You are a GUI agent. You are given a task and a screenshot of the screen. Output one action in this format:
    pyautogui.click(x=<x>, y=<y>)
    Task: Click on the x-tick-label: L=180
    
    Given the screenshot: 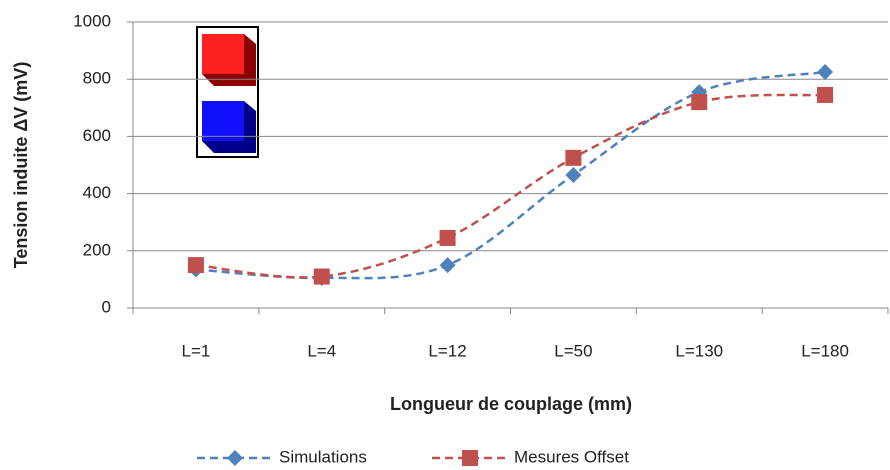 What is the action you would take?
    pyautogui.click(x=825, y=350)
    